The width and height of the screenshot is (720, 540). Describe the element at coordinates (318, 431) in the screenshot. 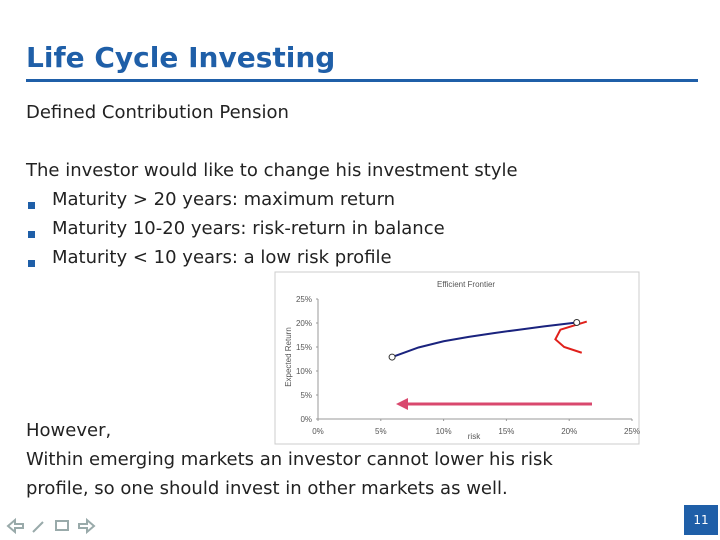

I see `x-tick-label: 0%` at that location.